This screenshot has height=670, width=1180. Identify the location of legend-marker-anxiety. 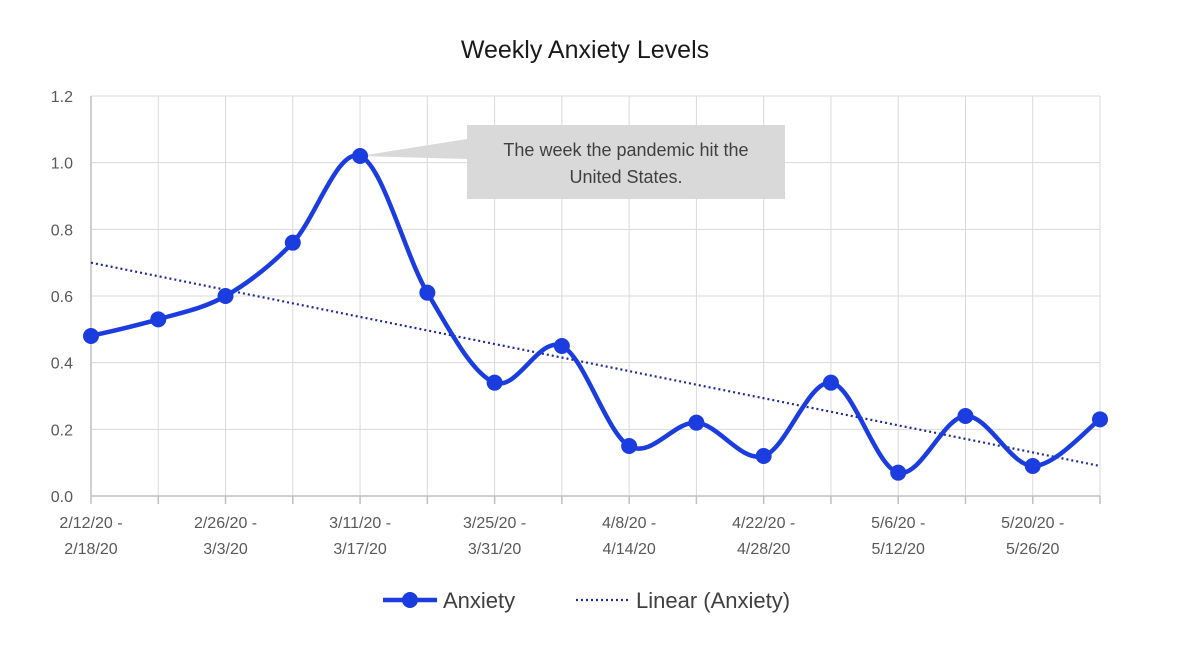
(410, 600).